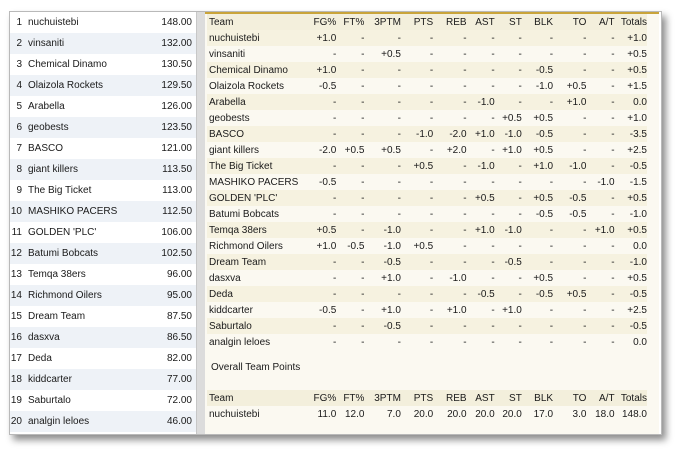 This screenshot has height=461, width=678. What do you see at coordinates (227, 102) in the screenshot?
I see `team-cell: Arabella` at bounding box center [227, 102].